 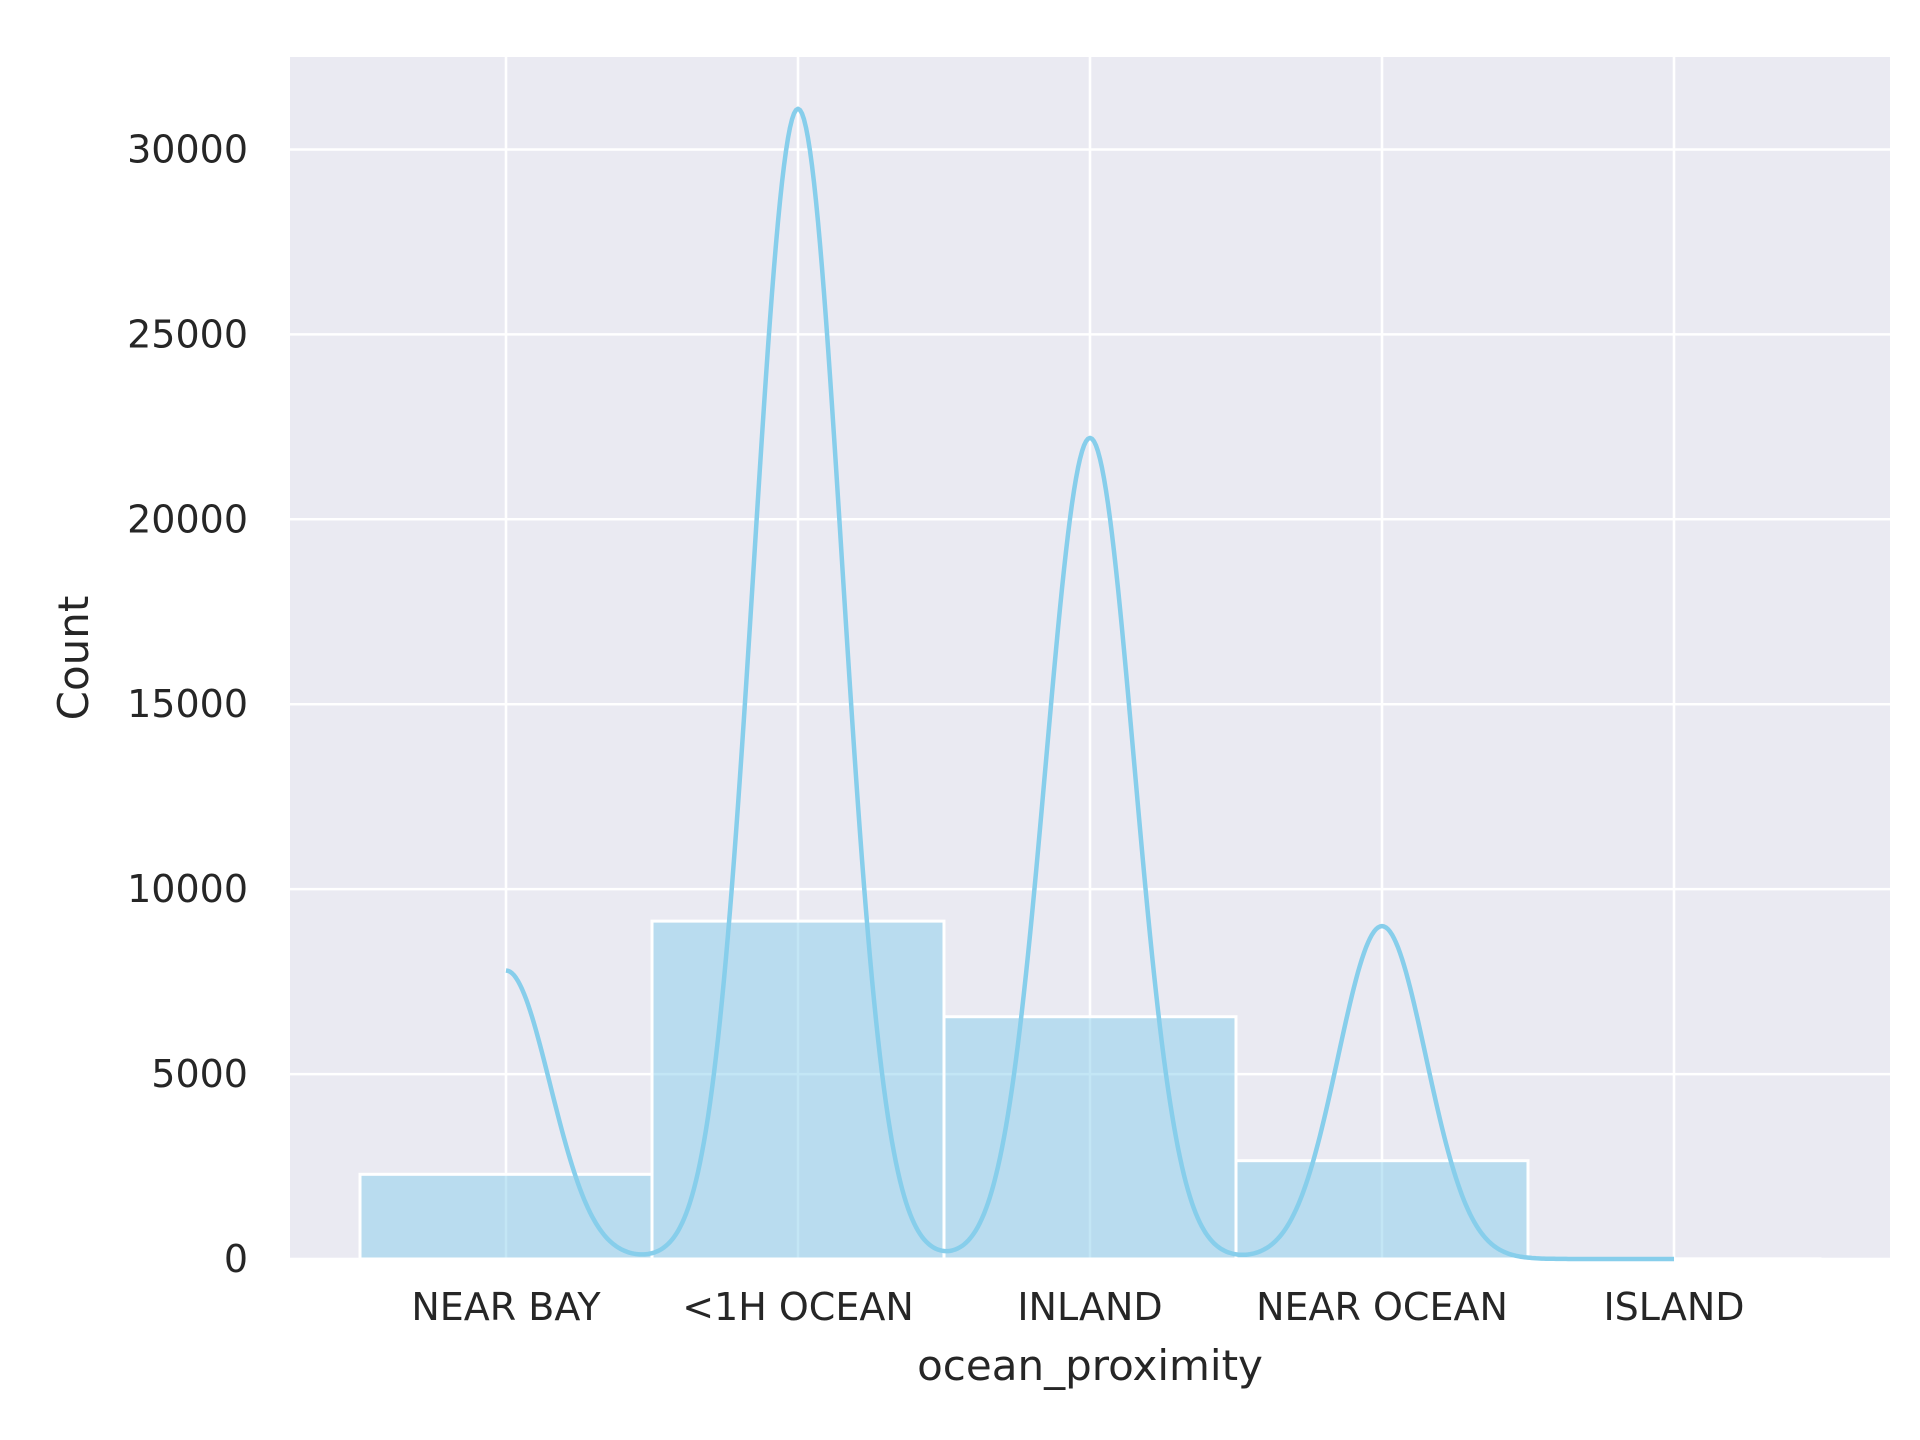 I want to click on x-tick-label: <1H OCEAN, so click(x=798, y=1307).